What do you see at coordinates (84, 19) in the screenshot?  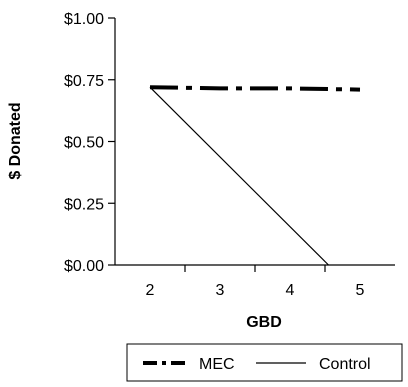 I see `y-tick-label: $1.00` at bounding box center [84, 19].